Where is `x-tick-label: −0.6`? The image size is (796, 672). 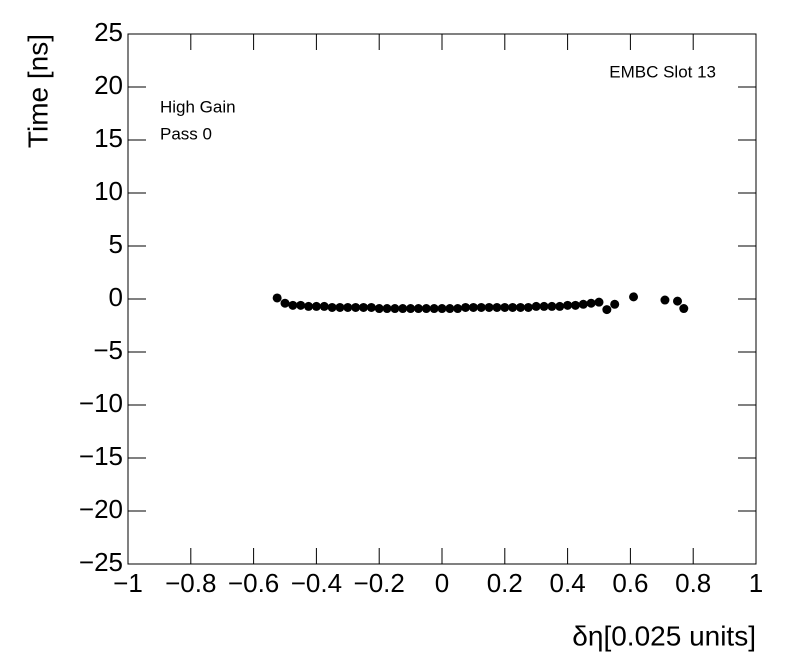 x-tick-label: −0.6 is located at coordinates (253, 583).